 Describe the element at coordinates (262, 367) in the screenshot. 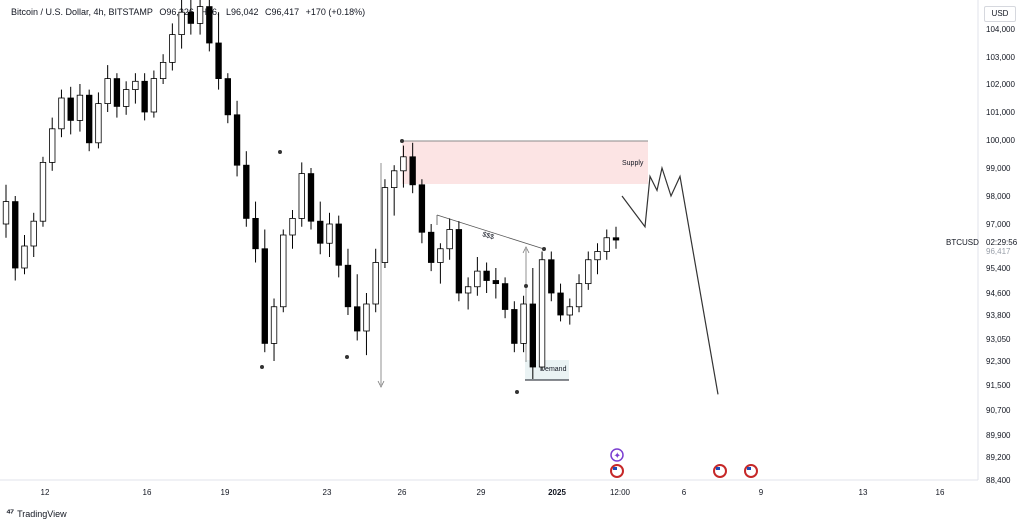

I see `pivot-marker` at that location.